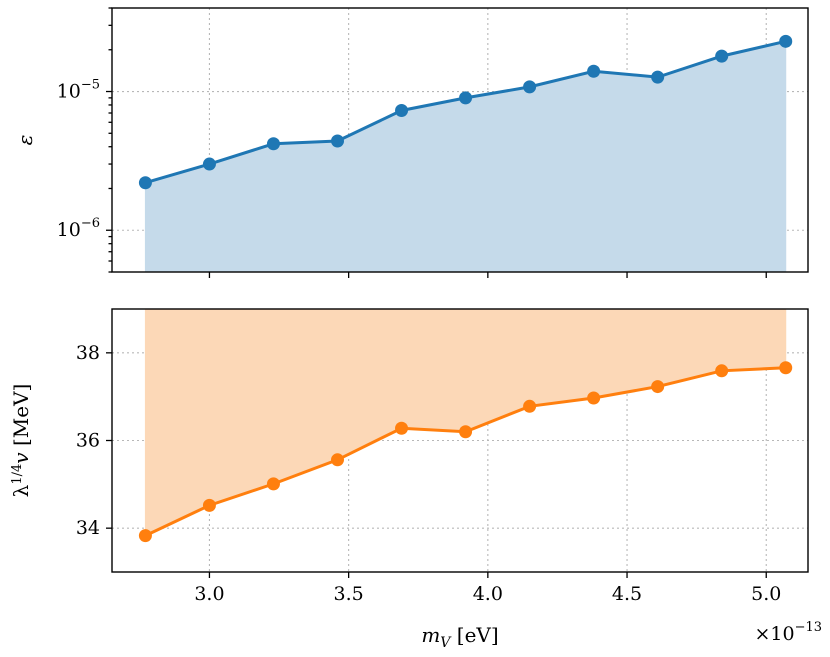  I want to click on lambda-y-axis-label: λ1/4v [MeV], so click(21, 441).